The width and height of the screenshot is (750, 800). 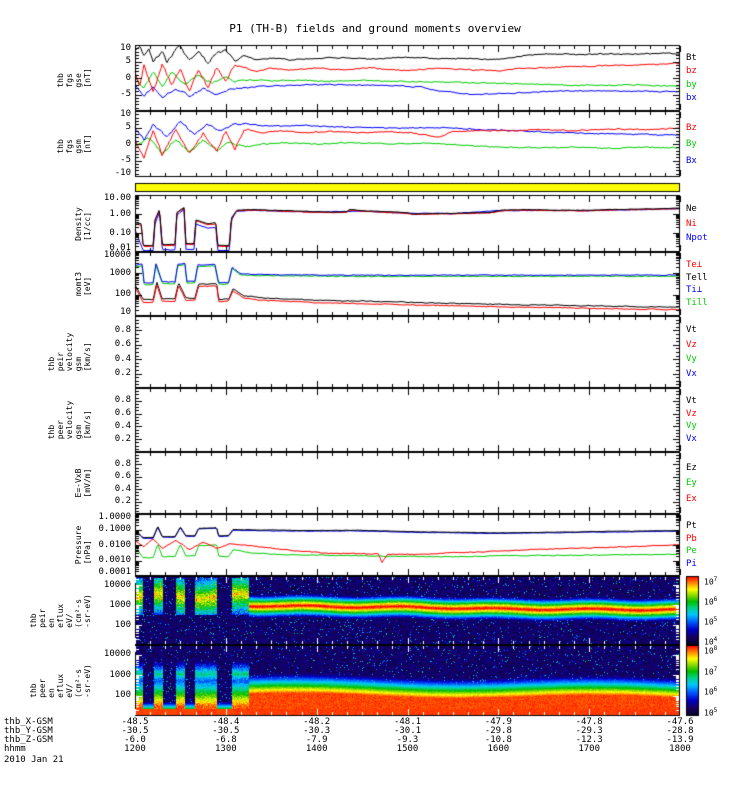 I want to click on vel_peer-y-axis-label-line: peer, so click(x=60, y=430).